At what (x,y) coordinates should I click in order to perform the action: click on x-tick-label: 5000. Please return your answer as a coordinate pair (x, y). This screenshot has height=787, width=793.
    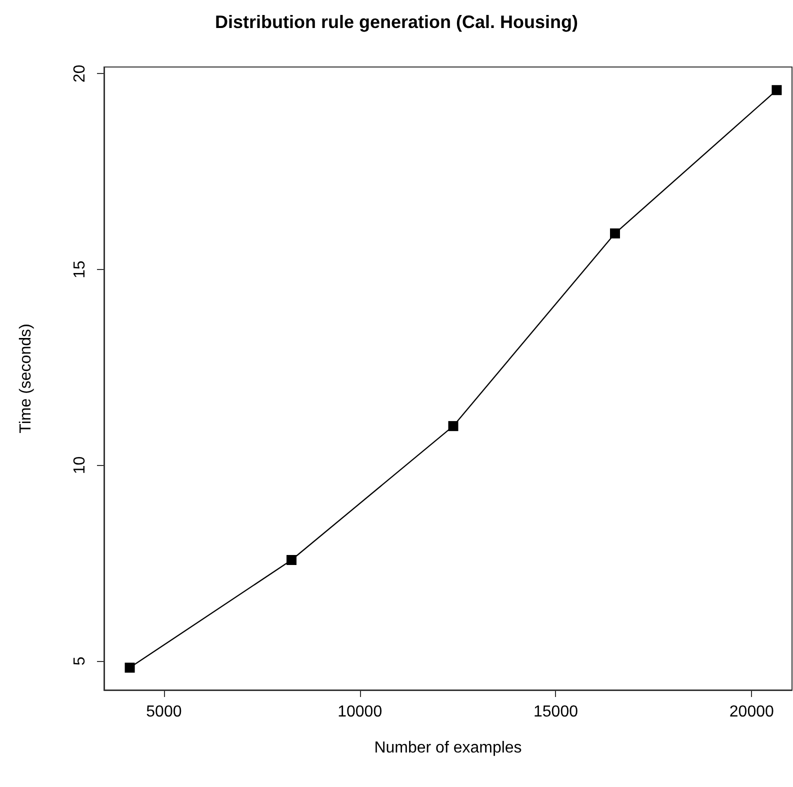
    Looking at the image, I should click on (164, 712).